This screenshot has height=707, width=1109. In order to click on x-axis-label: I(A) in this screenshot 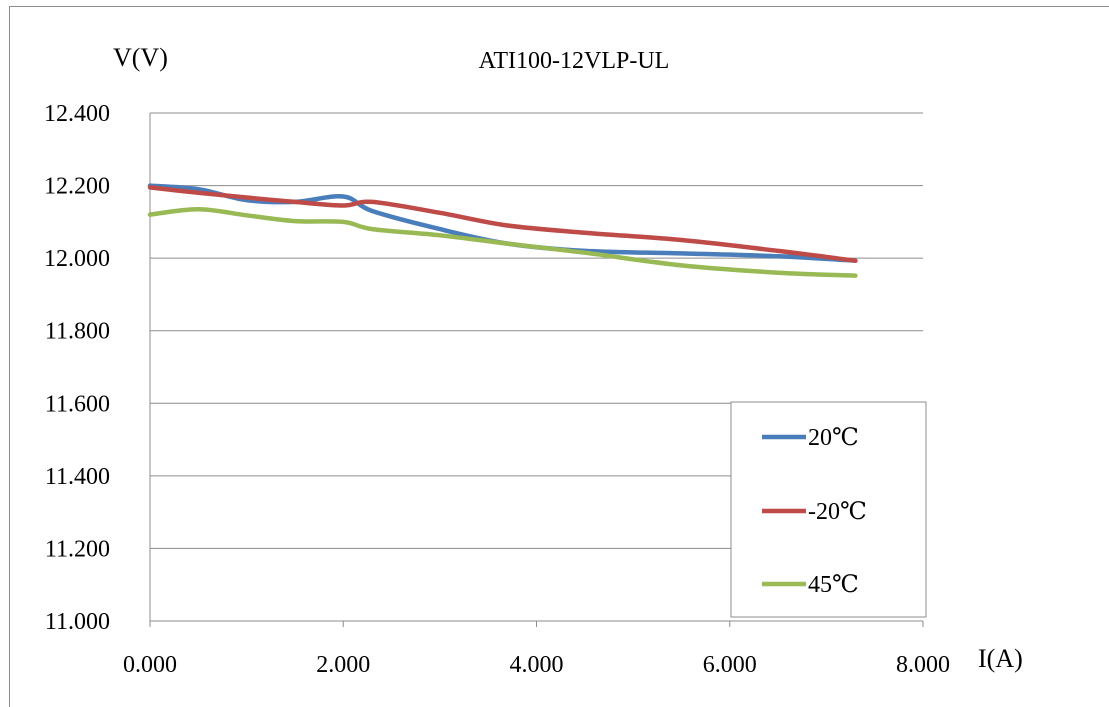, I will do `click(1000, 658)`.